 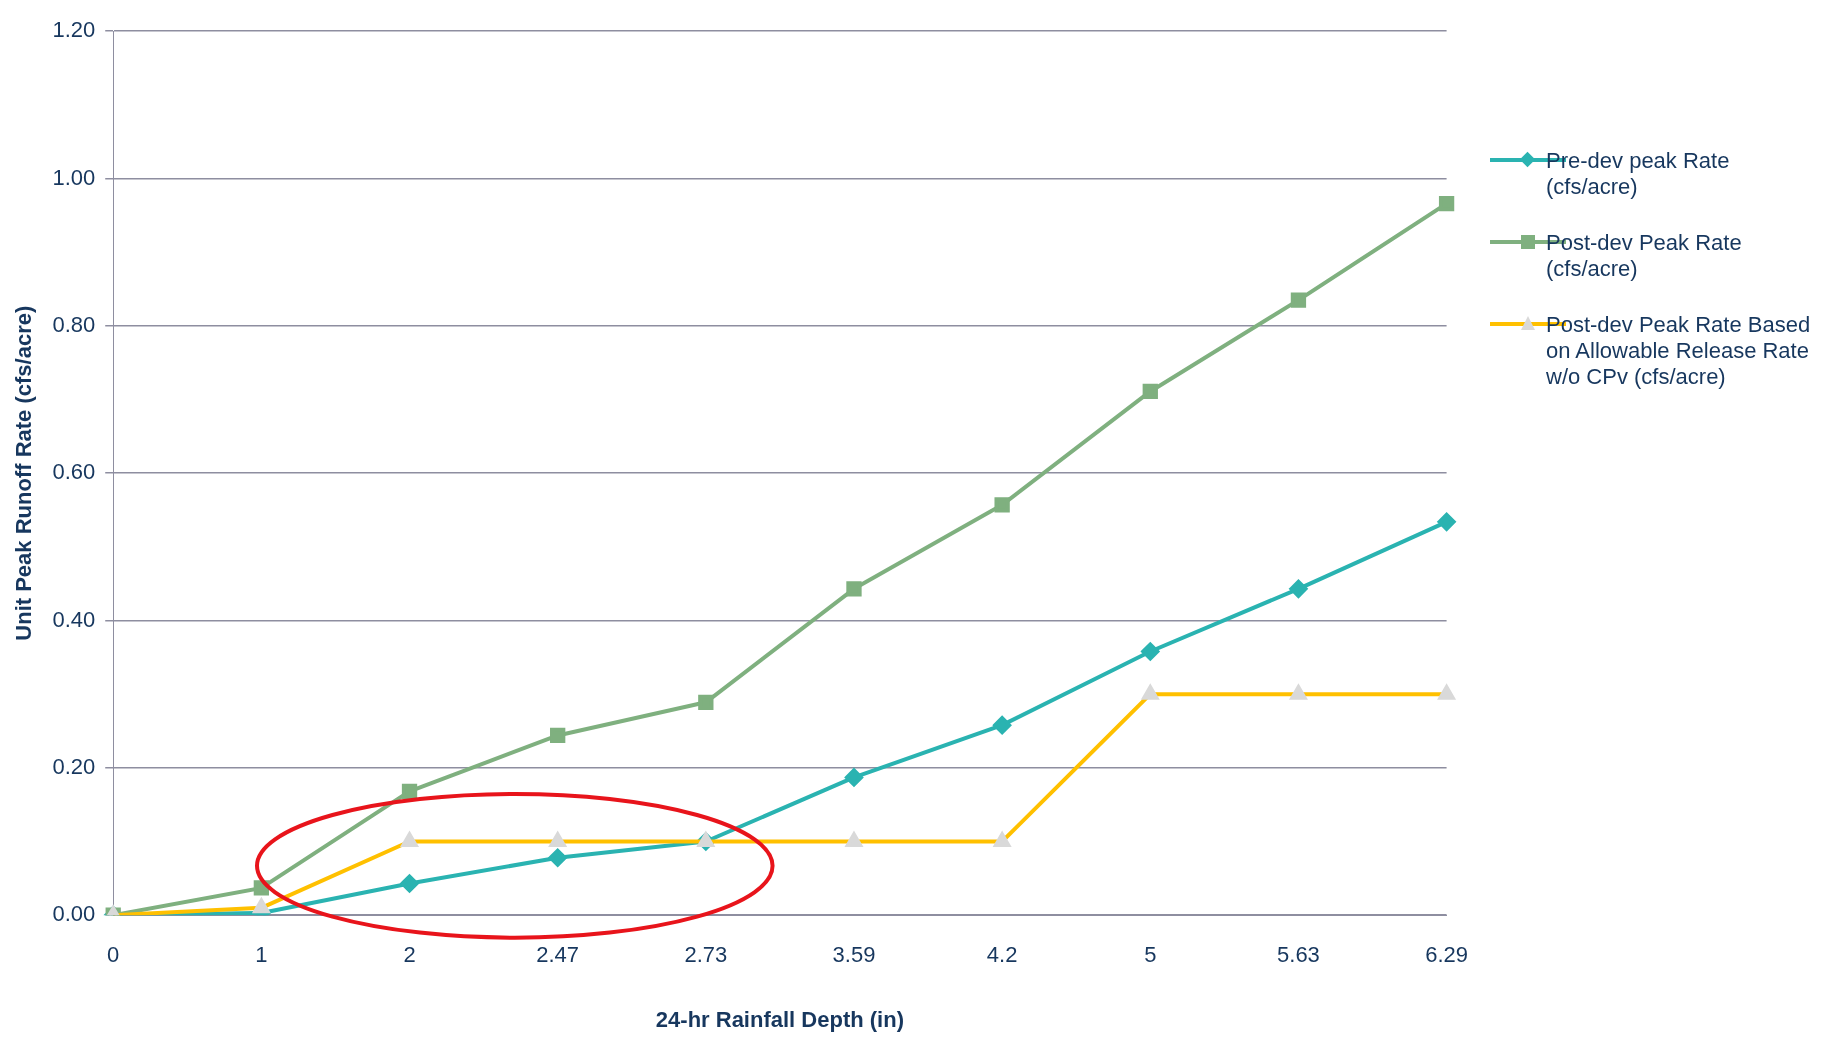 What do you see at coordinates (1446, 955) in the screenshot?
I see `x-tick-label: 6.29` at bounding box center [1446, 955].